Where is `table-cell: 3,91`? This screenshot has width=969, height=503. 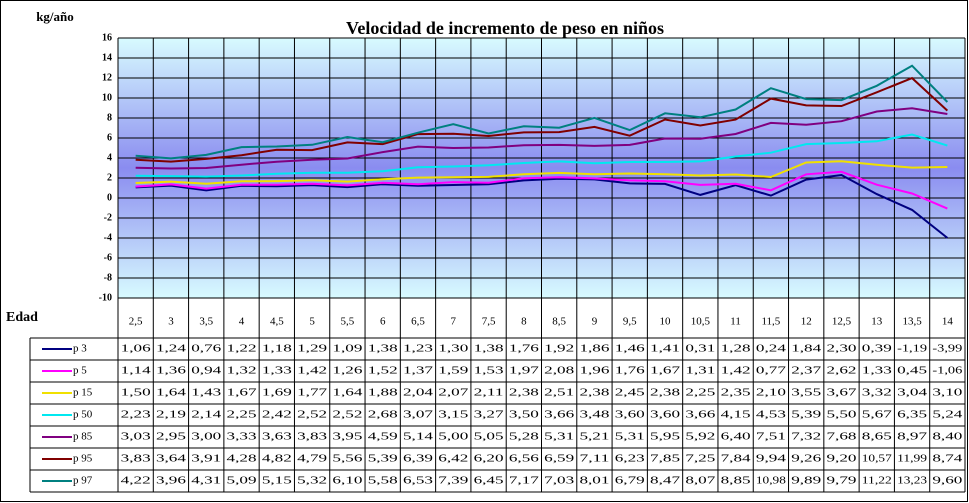 table-cell: 3,91 is located at coordinates (206, 459).